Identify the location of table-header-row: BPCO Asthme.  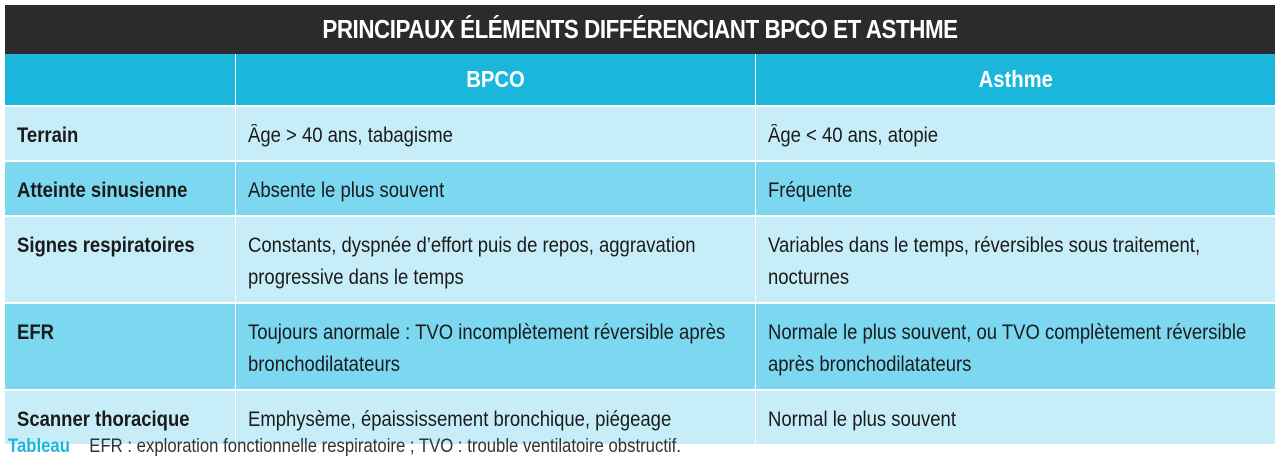
(640, 80).